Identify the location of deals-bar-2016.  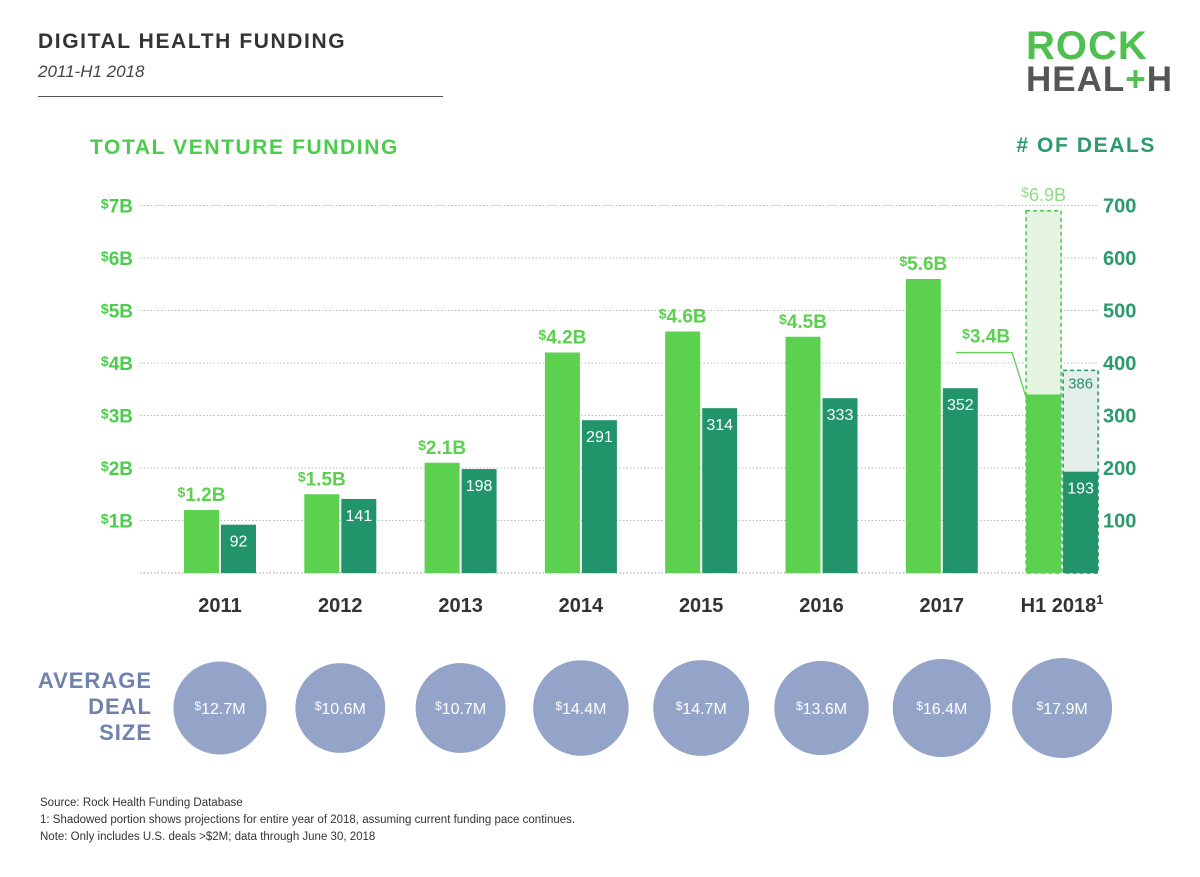
(840, 485).